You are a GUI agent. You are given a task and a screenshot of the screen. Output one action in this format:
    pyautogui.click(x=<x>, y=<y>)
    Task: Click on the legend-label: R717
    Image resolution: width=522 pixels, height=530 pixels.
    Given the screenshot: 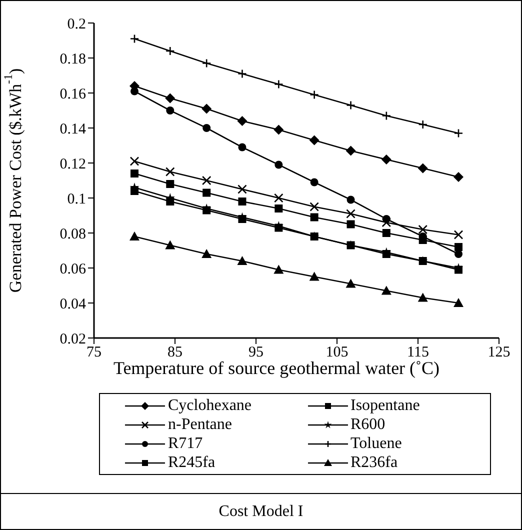 What is the action you would take?
    pyautogui.click(x=185, y=443)
    